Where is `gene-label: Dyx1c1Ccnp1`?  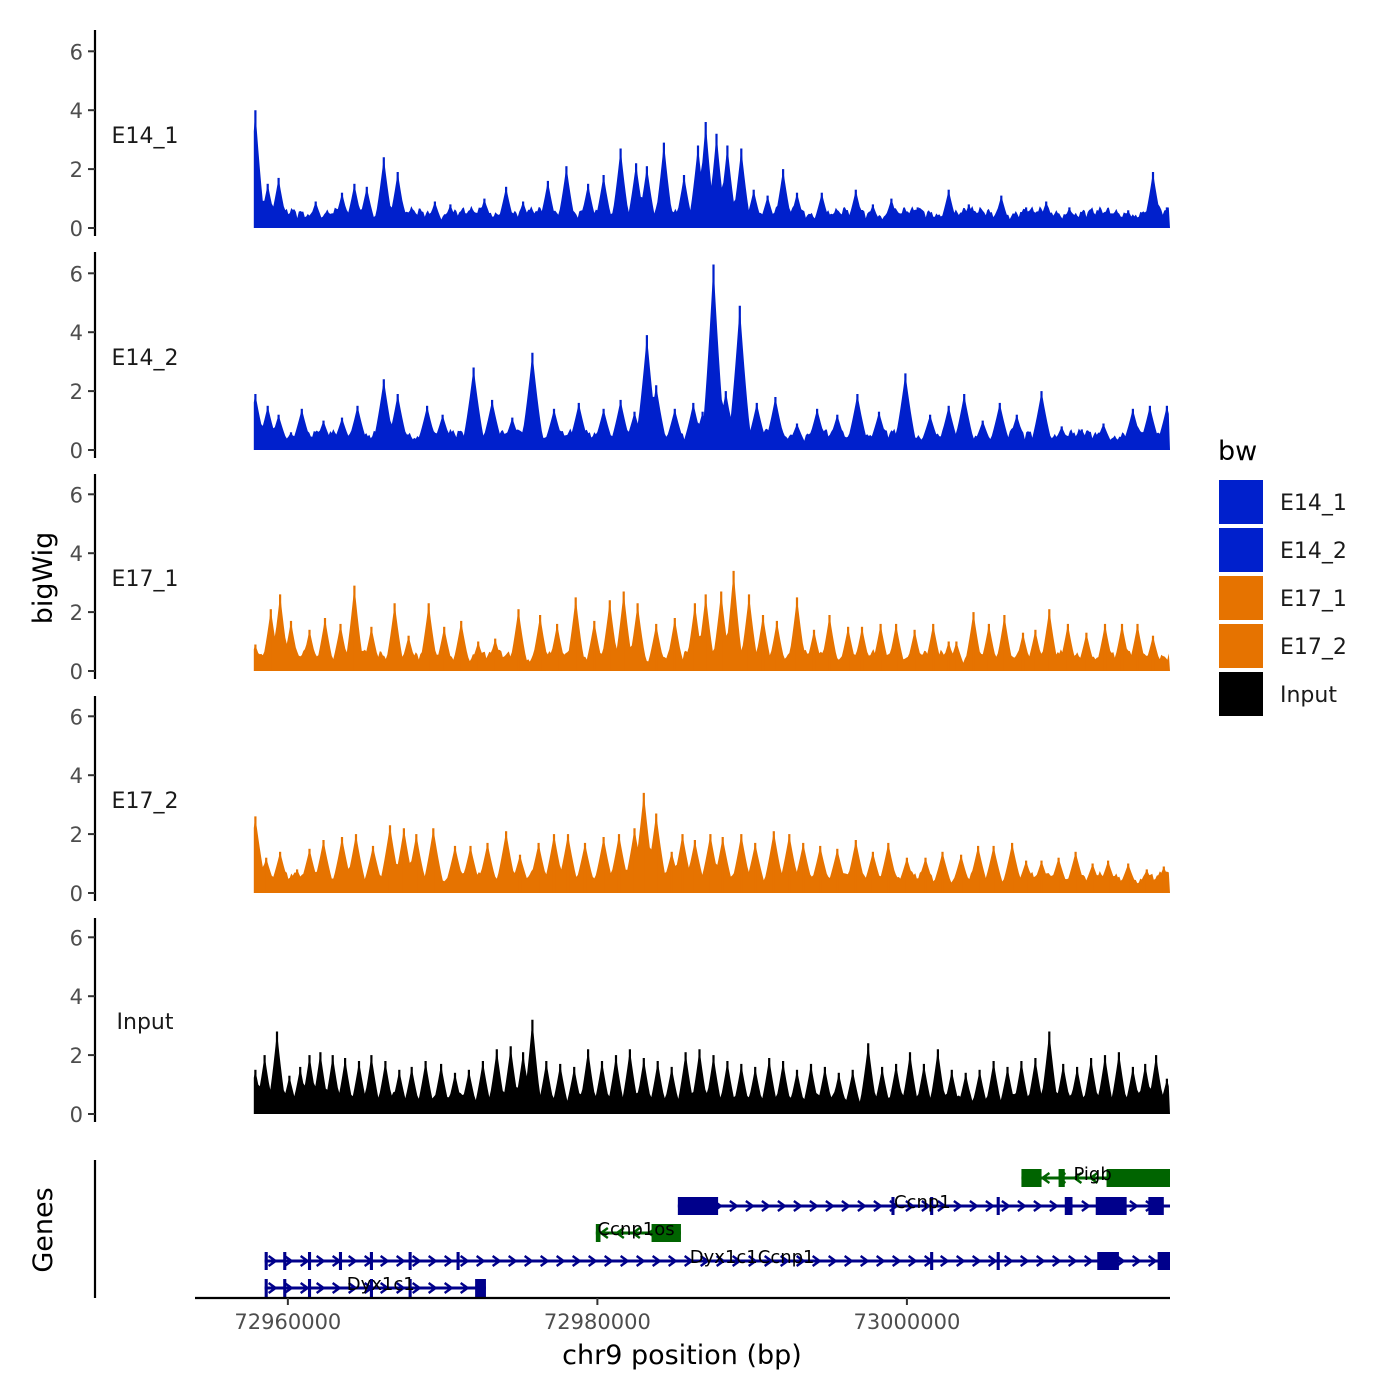 gene-label: Dyx1c1Ccnp1 is located at coordinates (752, 1257).